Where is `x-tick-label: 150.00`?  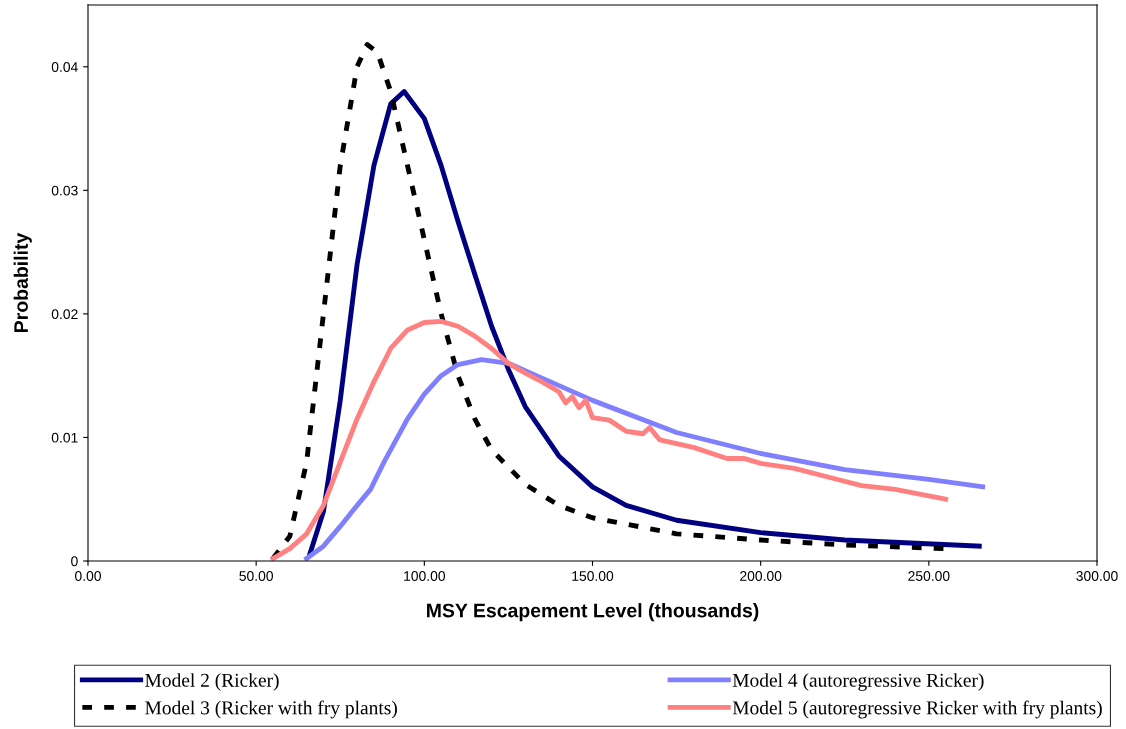
x-tick-label: 150.00 is located at coordinates (593, 576).